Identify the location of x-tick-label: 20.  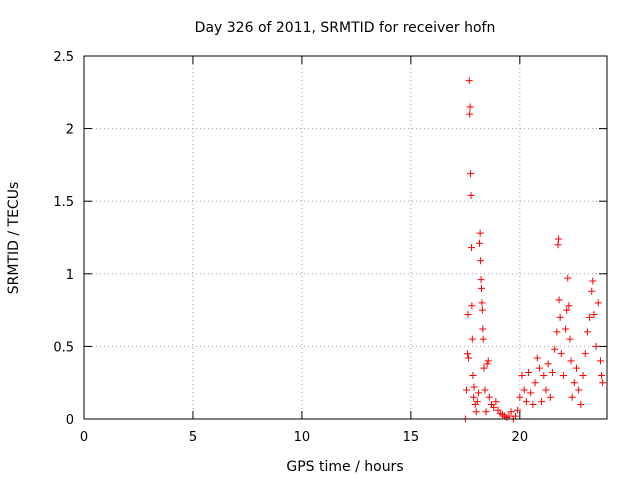
(520, 437).